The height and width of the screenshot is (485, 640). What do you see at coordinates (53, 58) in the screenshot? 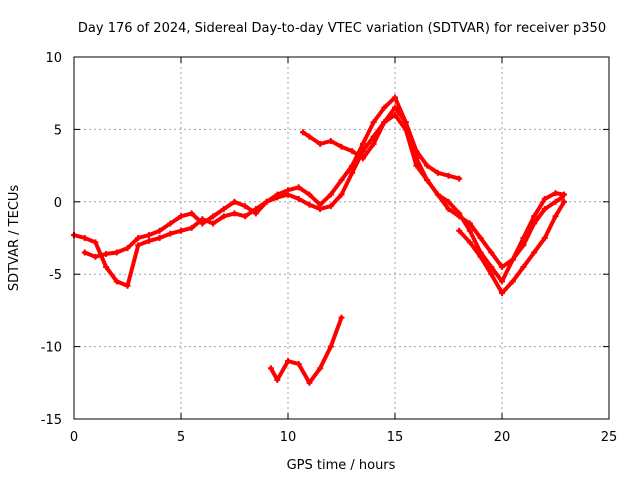
I see `y-tick-label: 10` at bounding box center [53, 58].